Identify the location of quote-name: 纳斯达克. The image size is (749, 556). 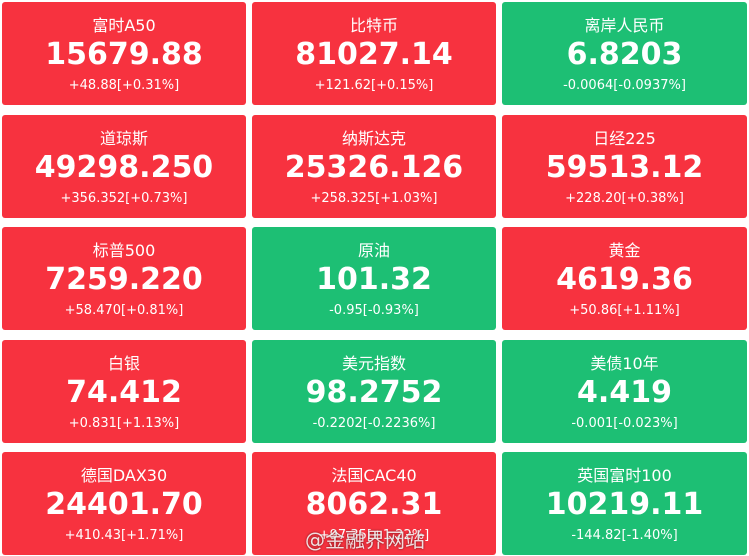
(373, 138).